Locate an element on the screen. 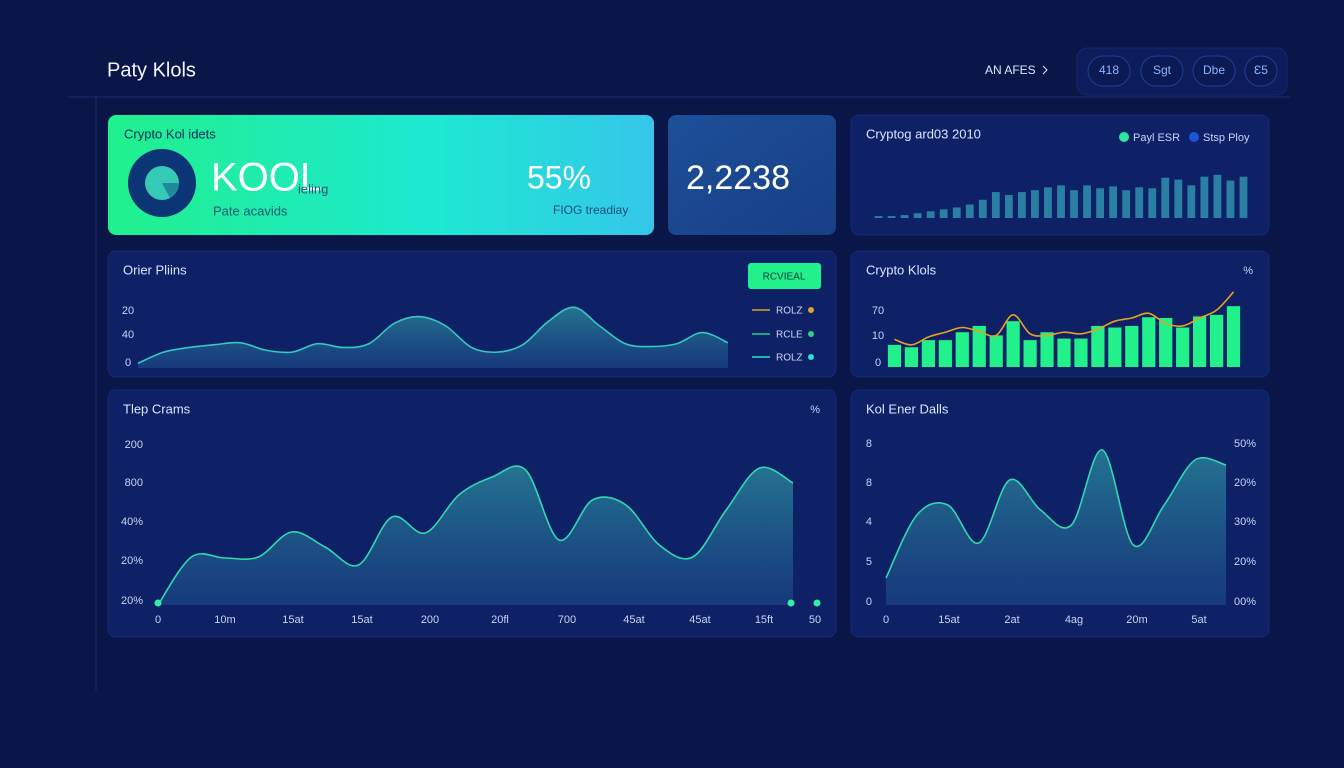  panel is located at coordinates (472, 314).